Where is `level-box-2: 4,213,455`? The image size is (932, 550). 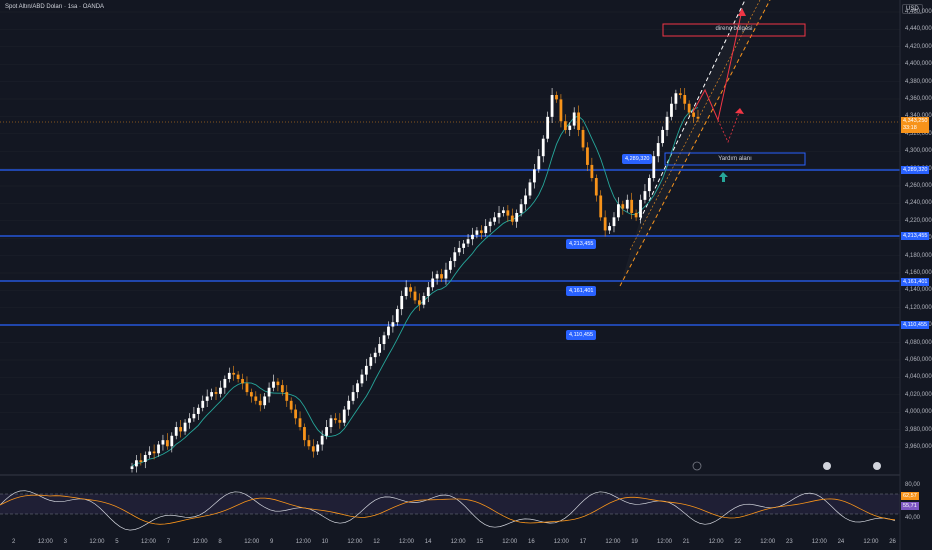
level-box-2: 4,213,455 is located at coordinates (581, 244).